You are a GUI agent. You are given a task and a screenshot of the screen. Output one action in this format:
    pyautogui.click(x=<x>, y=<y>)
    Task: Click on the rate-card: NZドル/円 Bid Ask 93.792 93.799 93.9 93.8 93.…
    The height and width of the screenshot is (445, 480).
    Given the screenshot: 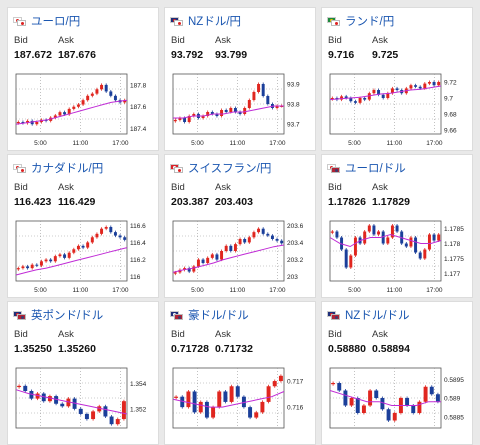 What is the action you would take?
    pyautogui.click(x=240, y=79)
    